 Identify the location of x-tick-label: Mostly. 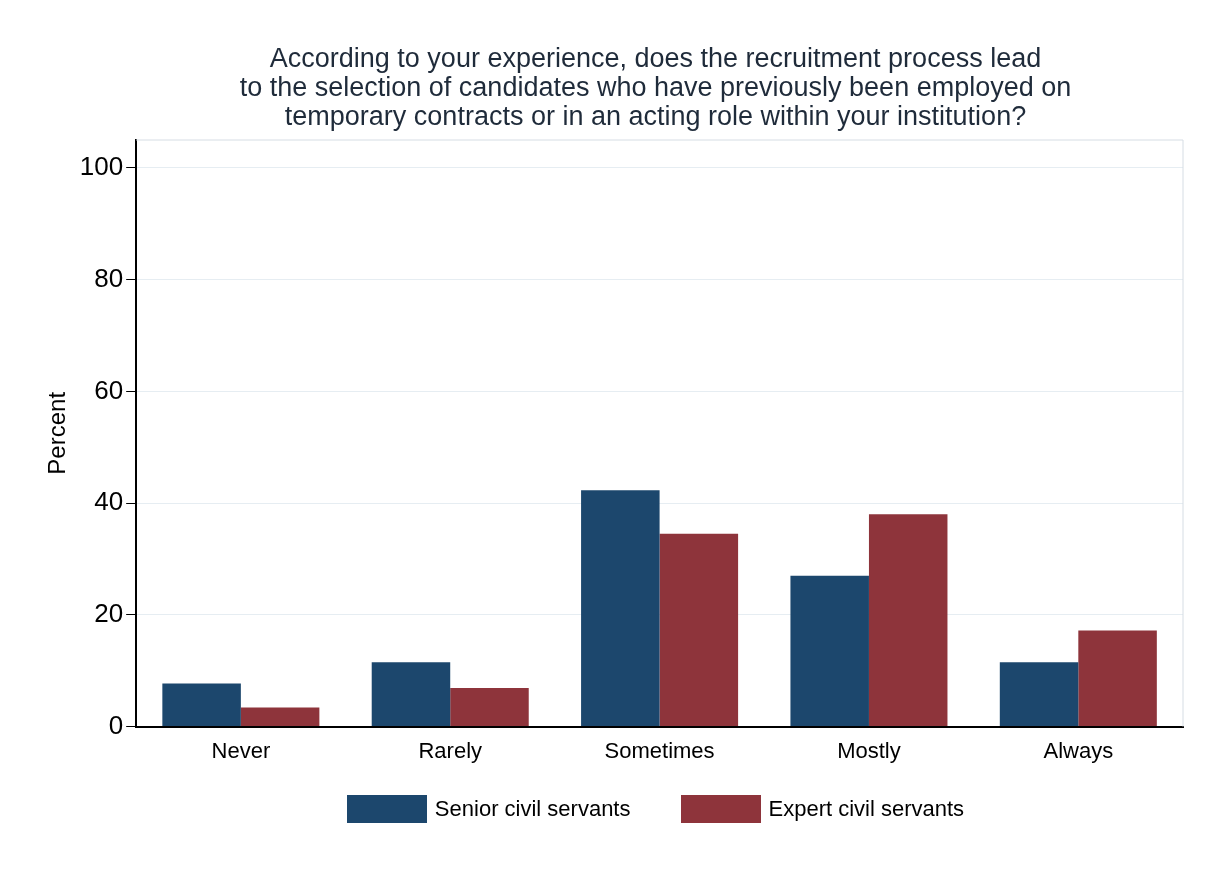
(869, 750).